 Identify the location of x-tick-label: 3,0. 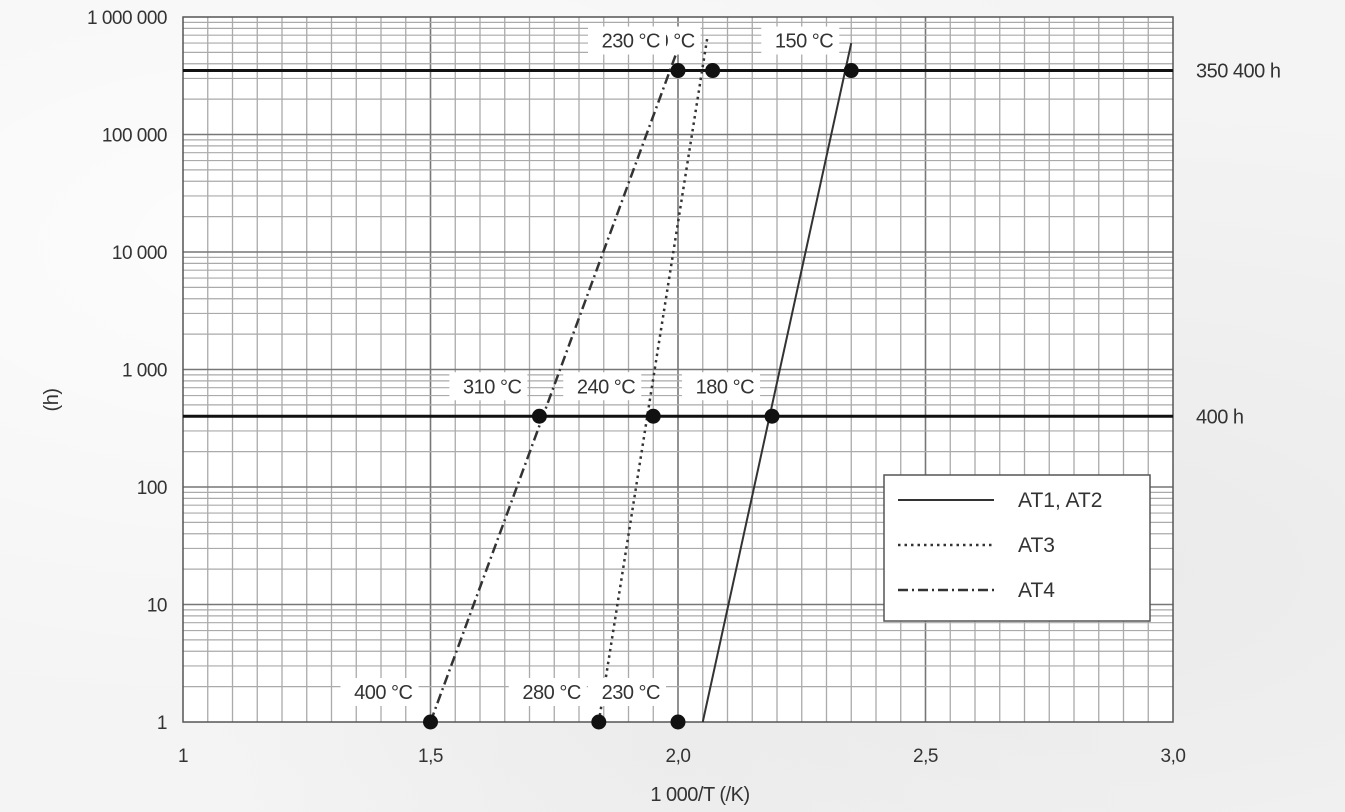
(1173, 756).